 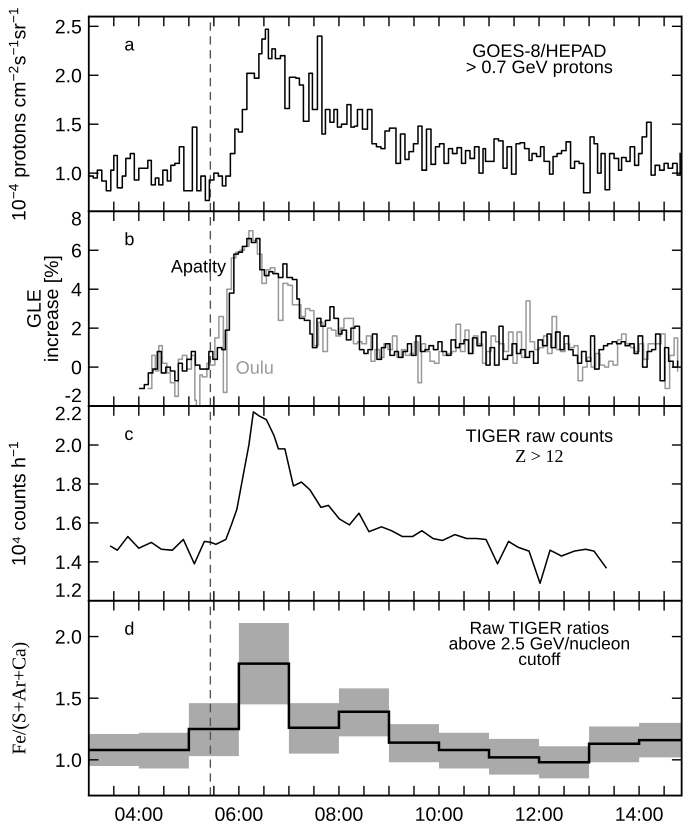 What do you see at coordinates (77, 367) in the screenshot?
I see `y-tick-label: 0` at bounding box center [77, 367].